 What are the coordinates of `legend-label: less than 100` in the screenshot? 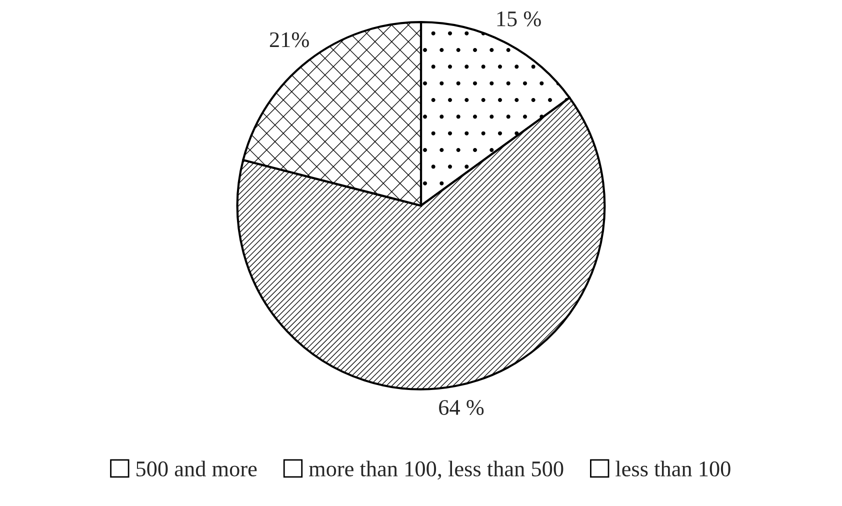 It's located at (673, 468).